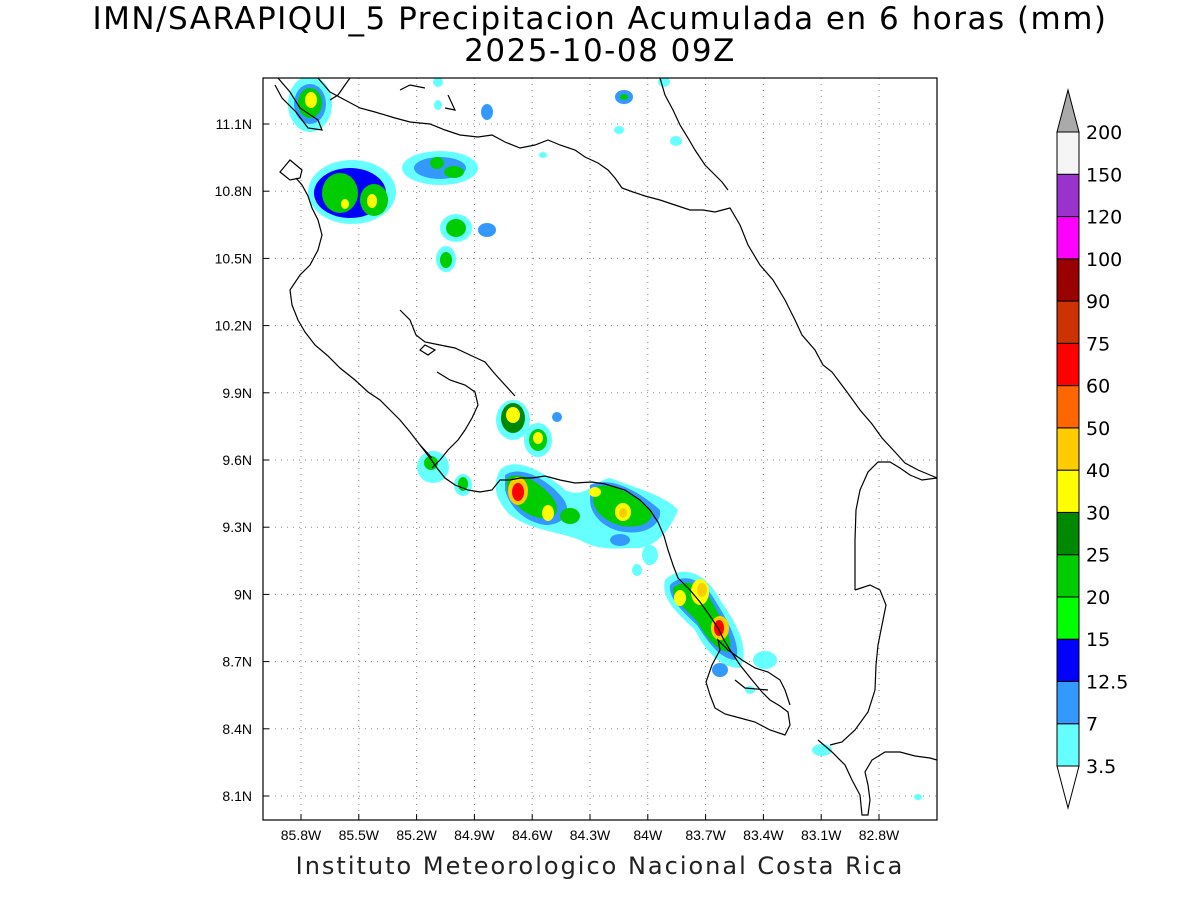  I want to click on x-tick-label: 85.2W, so click(416, 835).